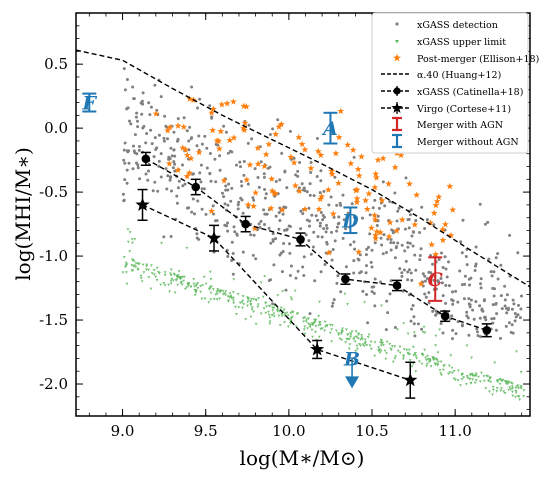  I want to click on merger-a-label: A, so click(329, 129).